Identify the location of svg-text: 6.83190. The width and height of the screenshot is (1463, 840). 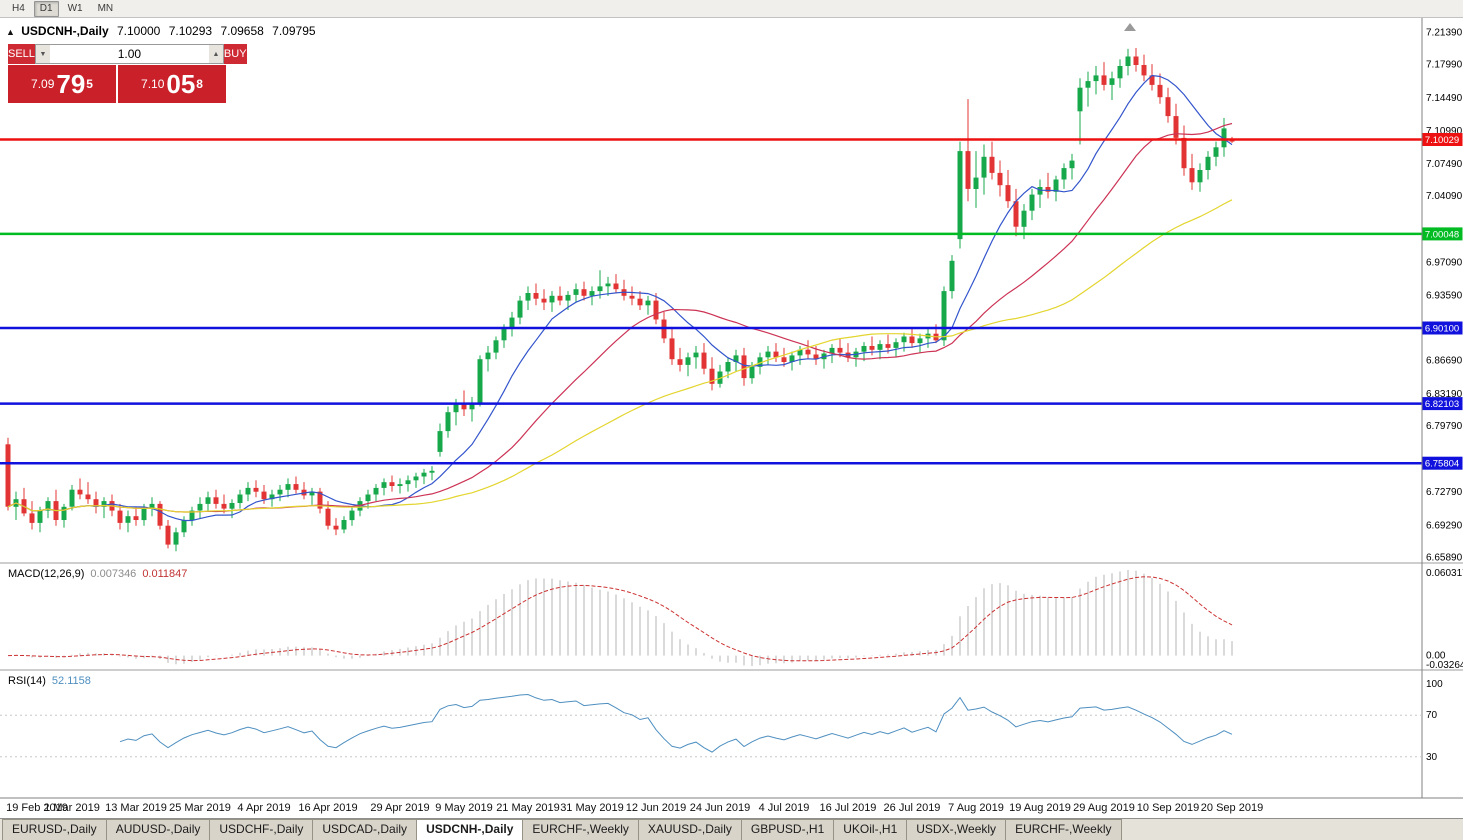
(1444, 394).